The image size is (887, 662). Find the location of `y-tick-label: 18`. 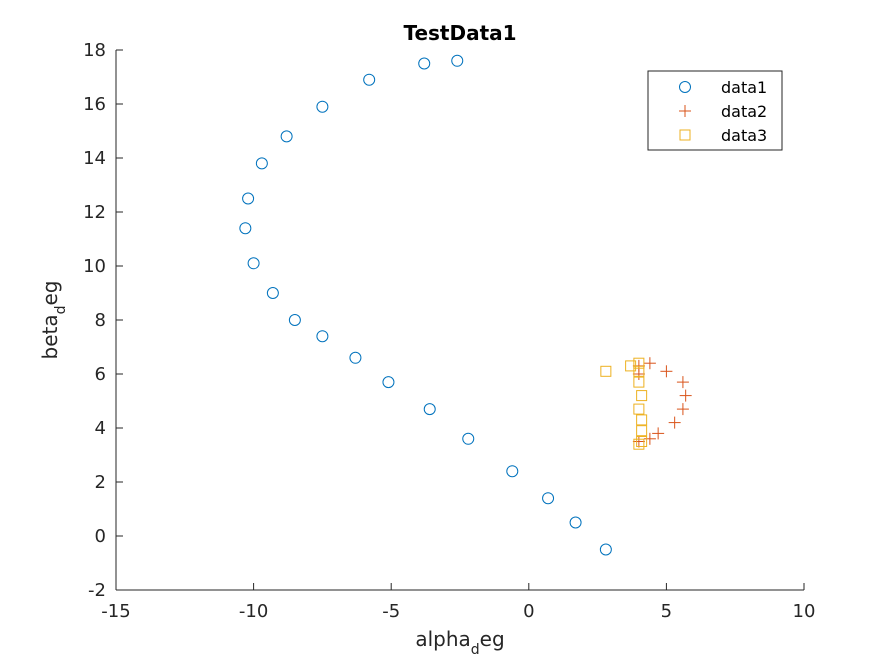

y-tick-label: 18 is located at coordinates (94, 50).